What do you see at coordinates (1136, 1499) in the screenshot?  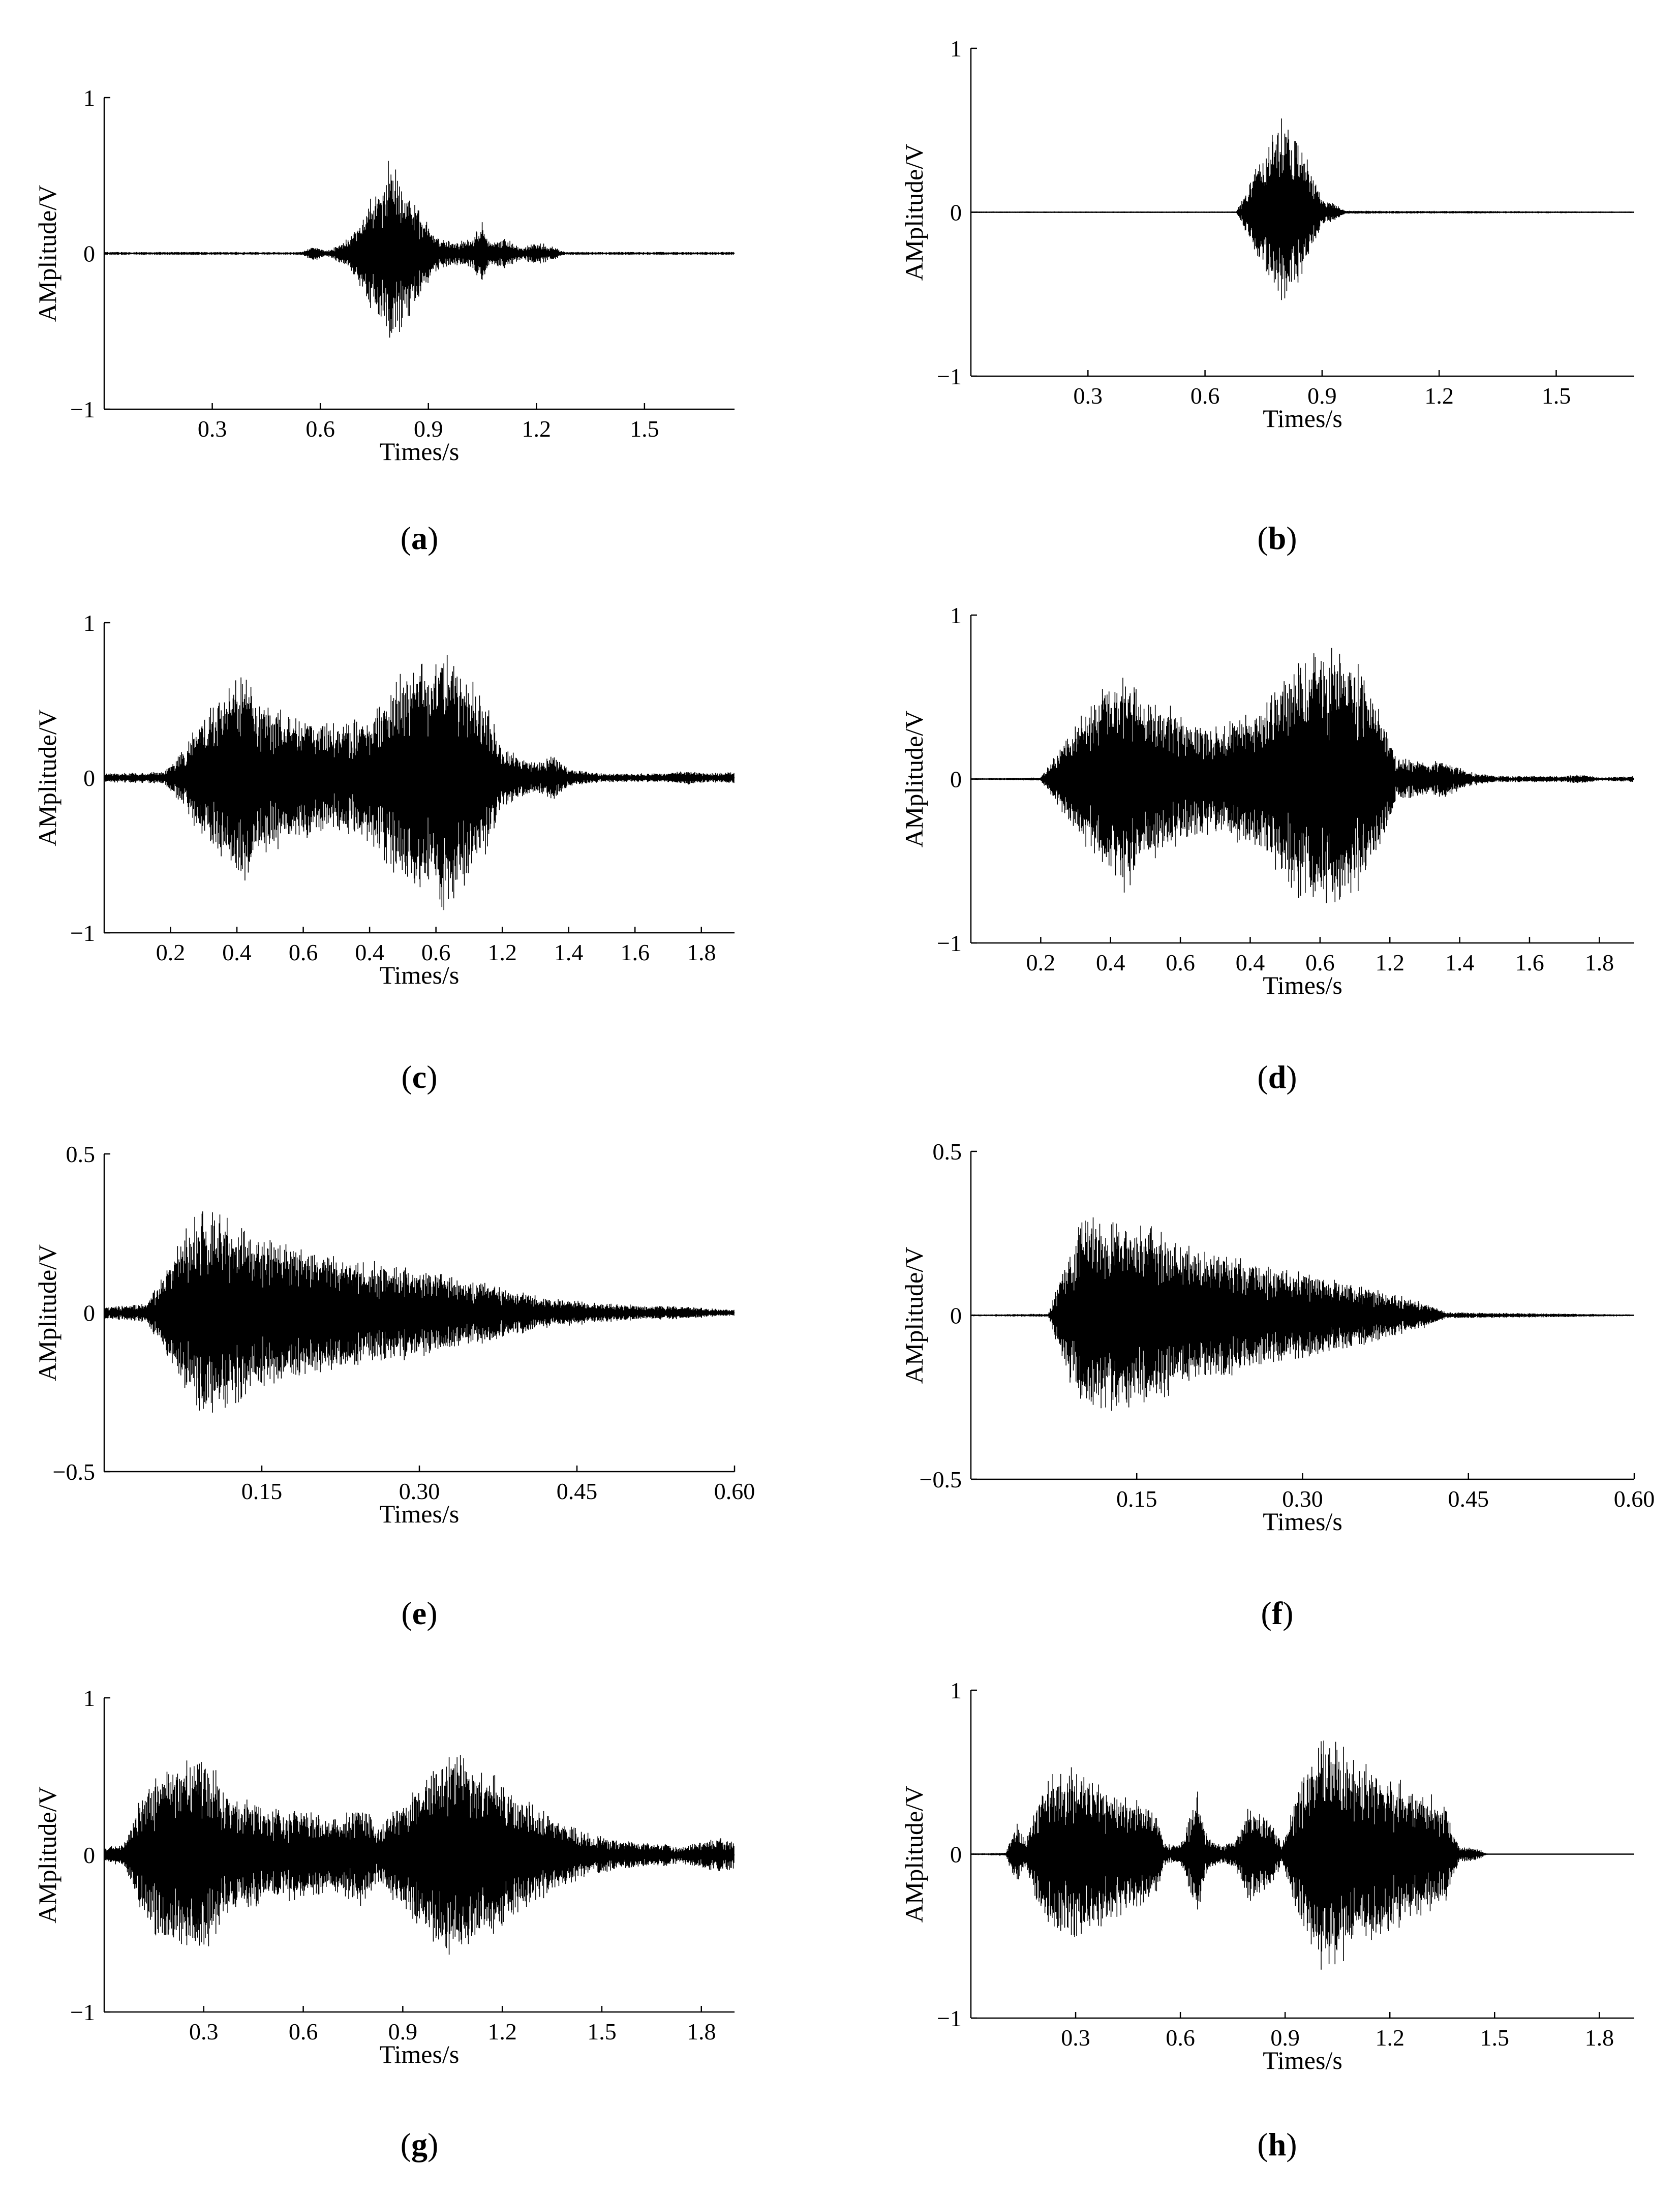 I see `x-tick-label: 0.15` at bounding box center [1136, 1499].